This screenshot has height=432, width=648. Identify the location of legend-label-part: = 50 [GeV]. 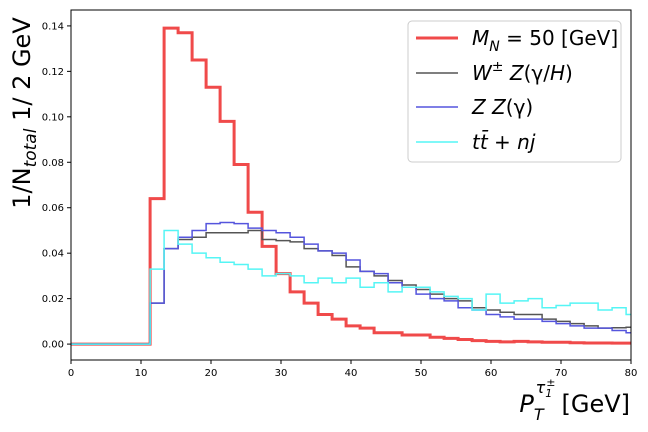
(559, 38).